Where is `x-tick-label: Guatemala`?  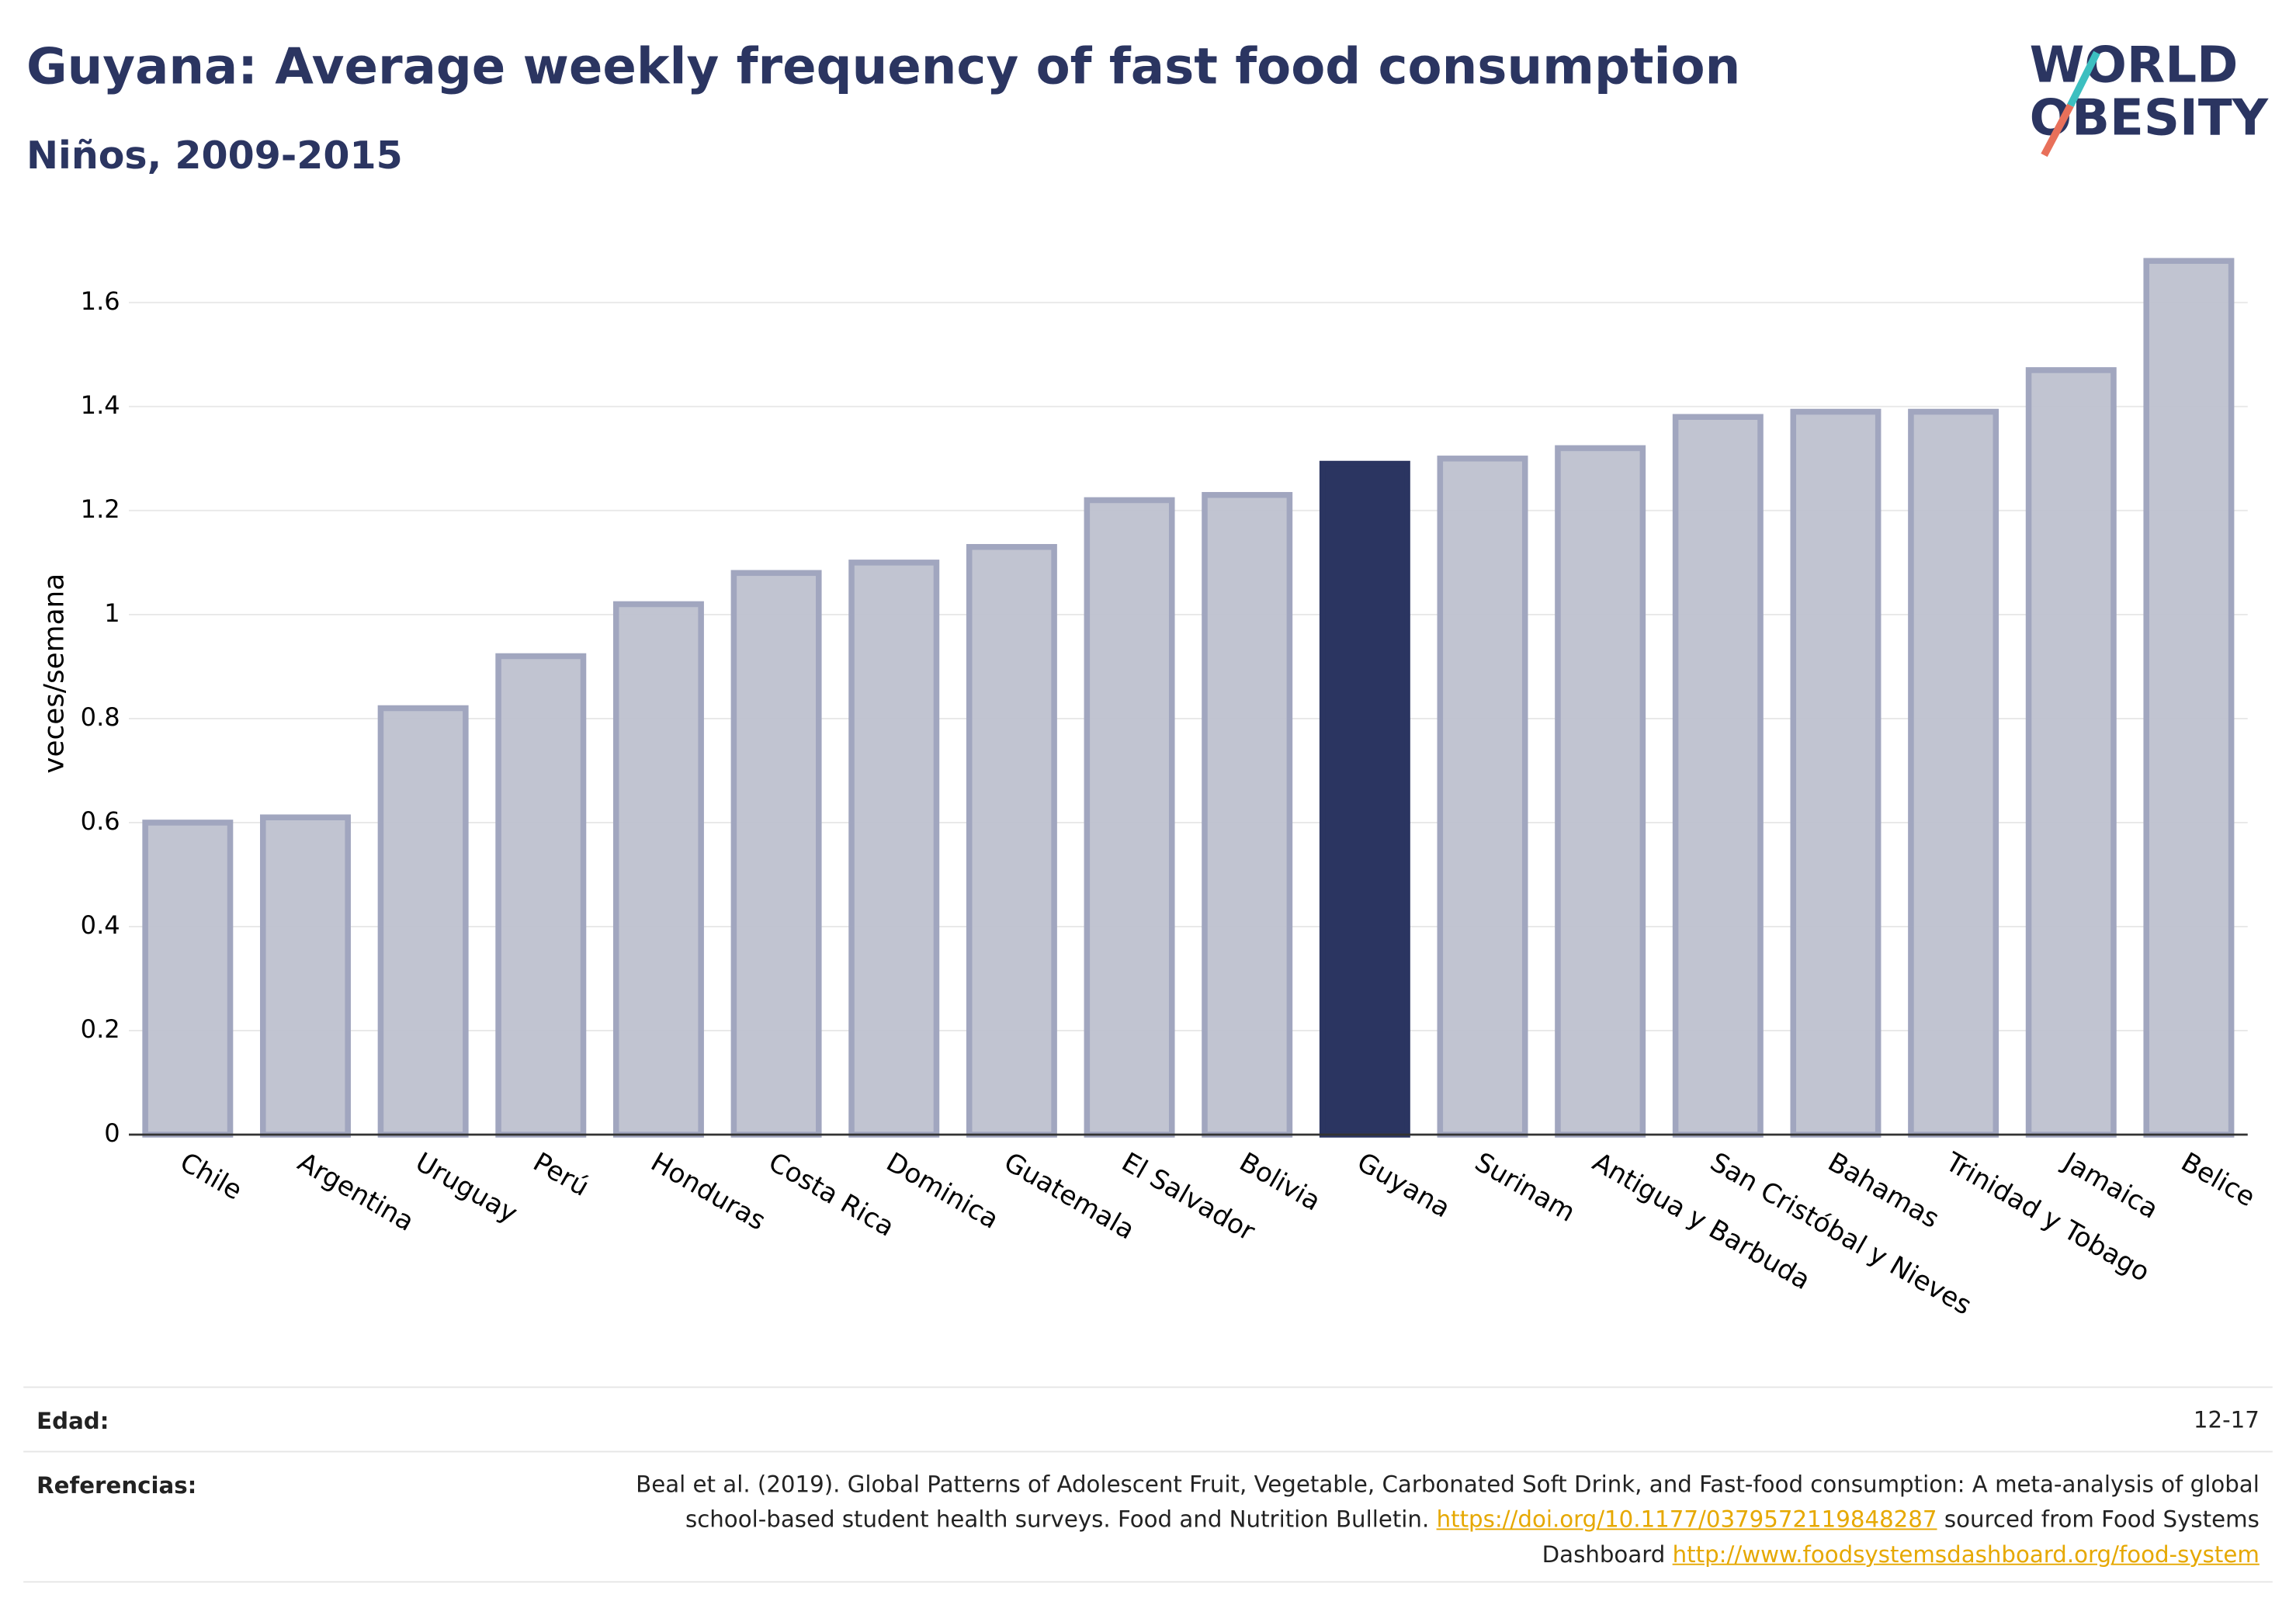
x-tick-label: Guatemala is located at coordinates (1069, 1196).